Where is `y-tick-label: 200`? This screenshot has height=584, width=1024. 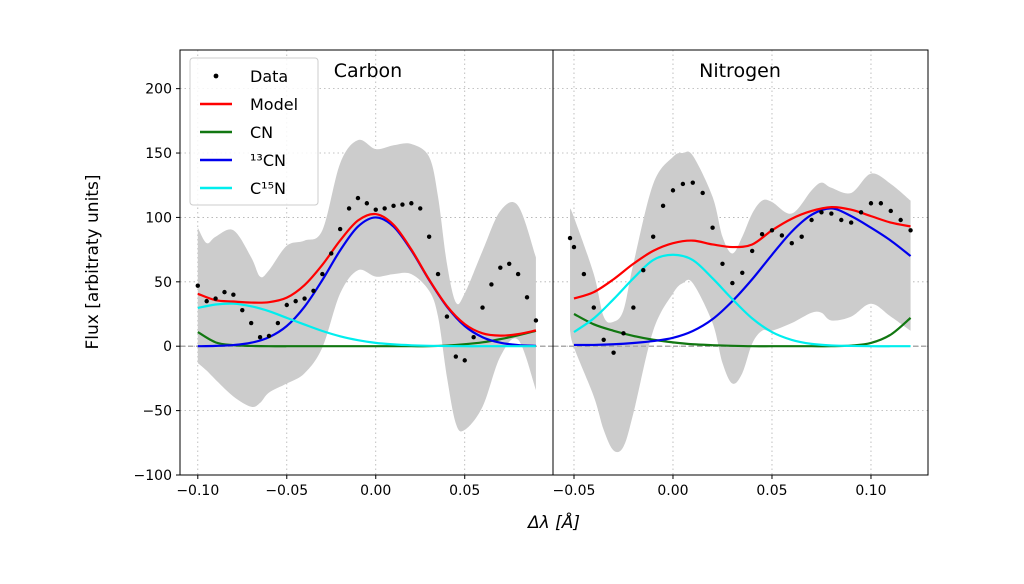
y-tick-label: 200 is located at coordinates (158, 90).